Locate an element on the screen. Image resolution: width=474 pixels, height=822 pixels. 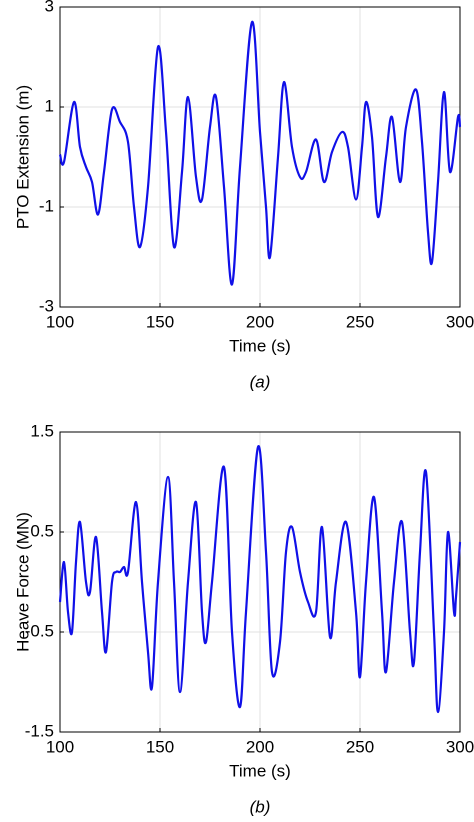
y-tick-label: -3 is located at coordinates (46, 305).